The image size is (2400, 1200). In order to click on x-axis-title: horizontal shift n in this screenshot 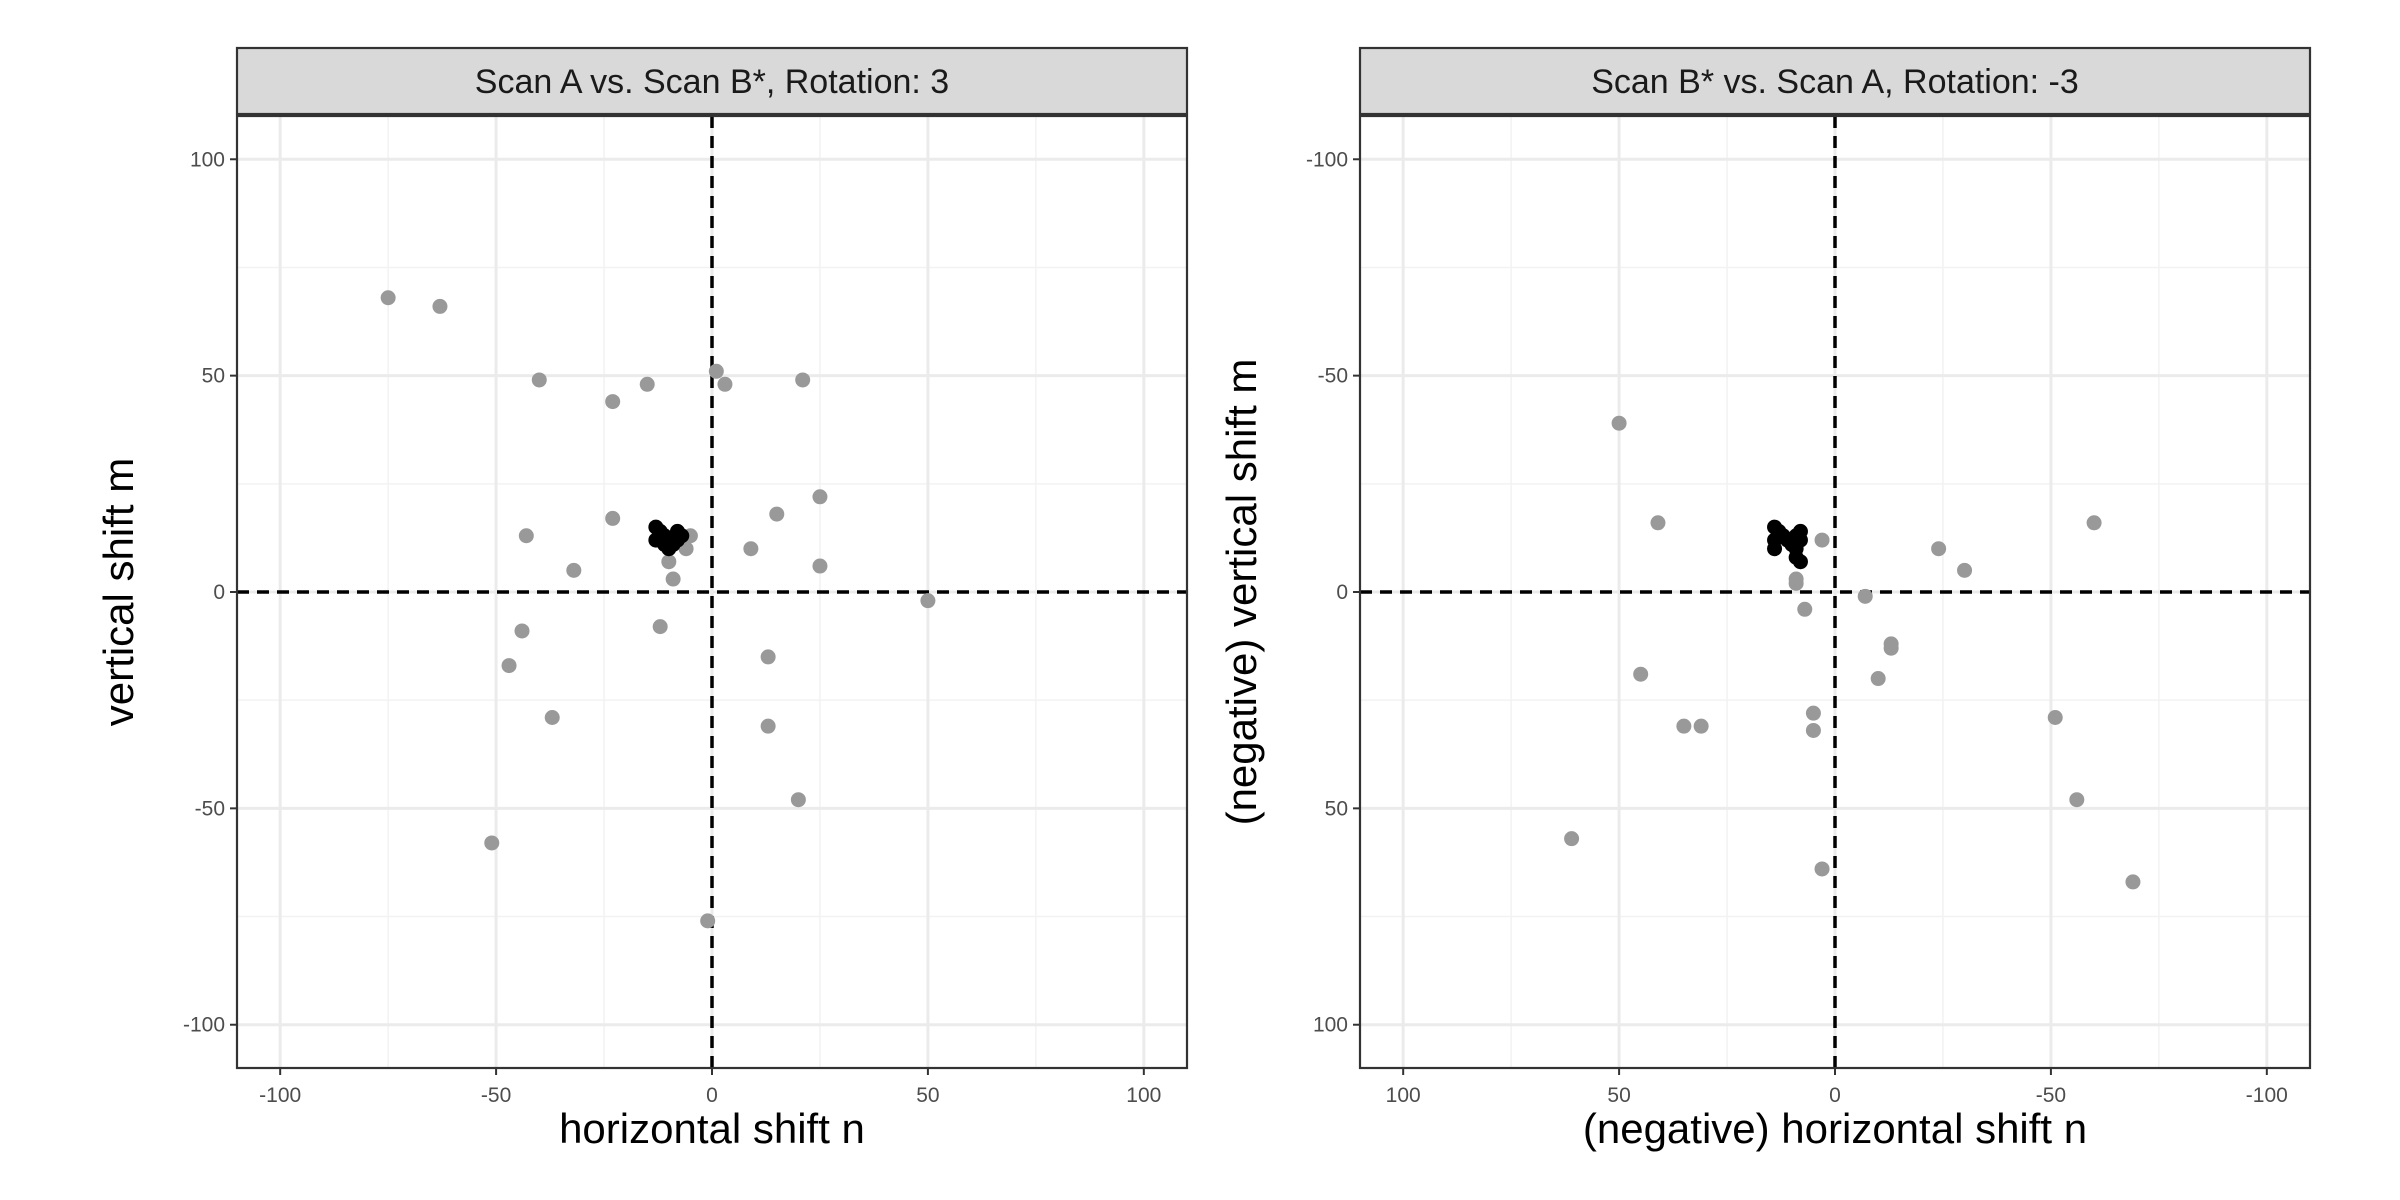, I will do `click(712, 1128)`.